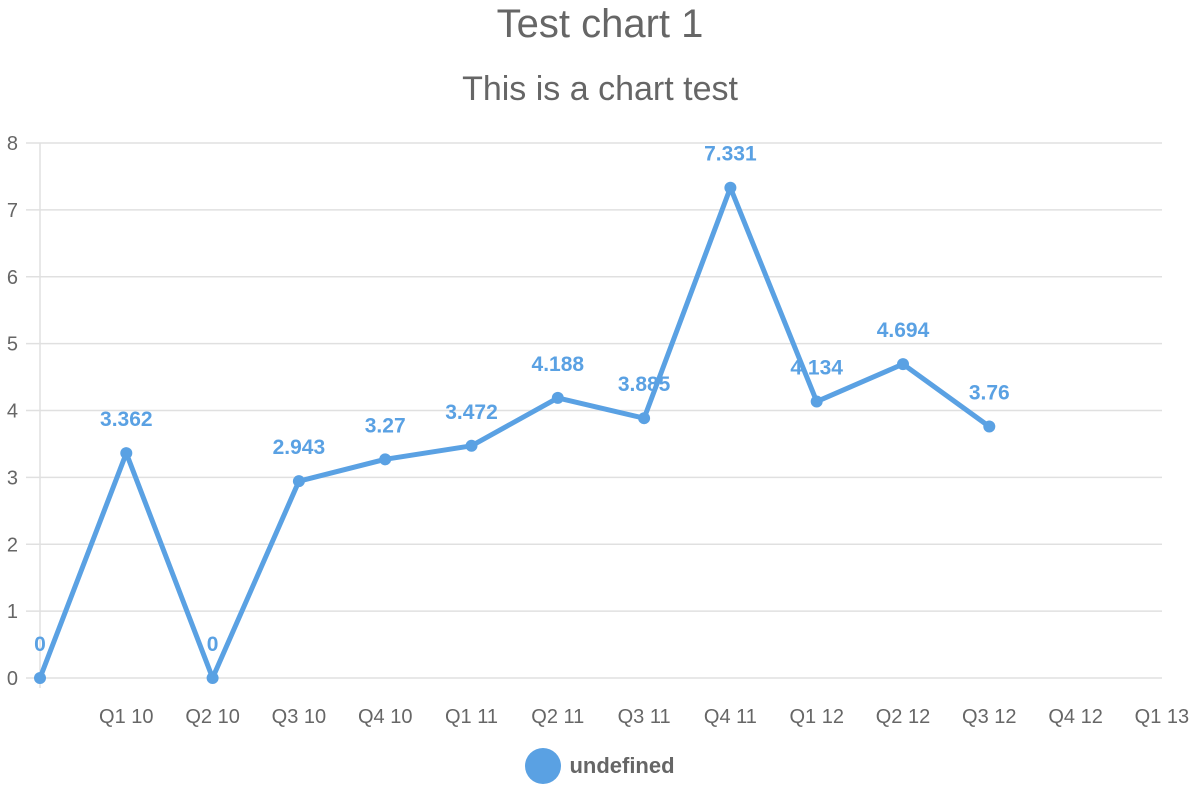 The width and height of the screenshot is (1200, 800). I want to click on x-tick-label: Q2 11, so click(557, 717).